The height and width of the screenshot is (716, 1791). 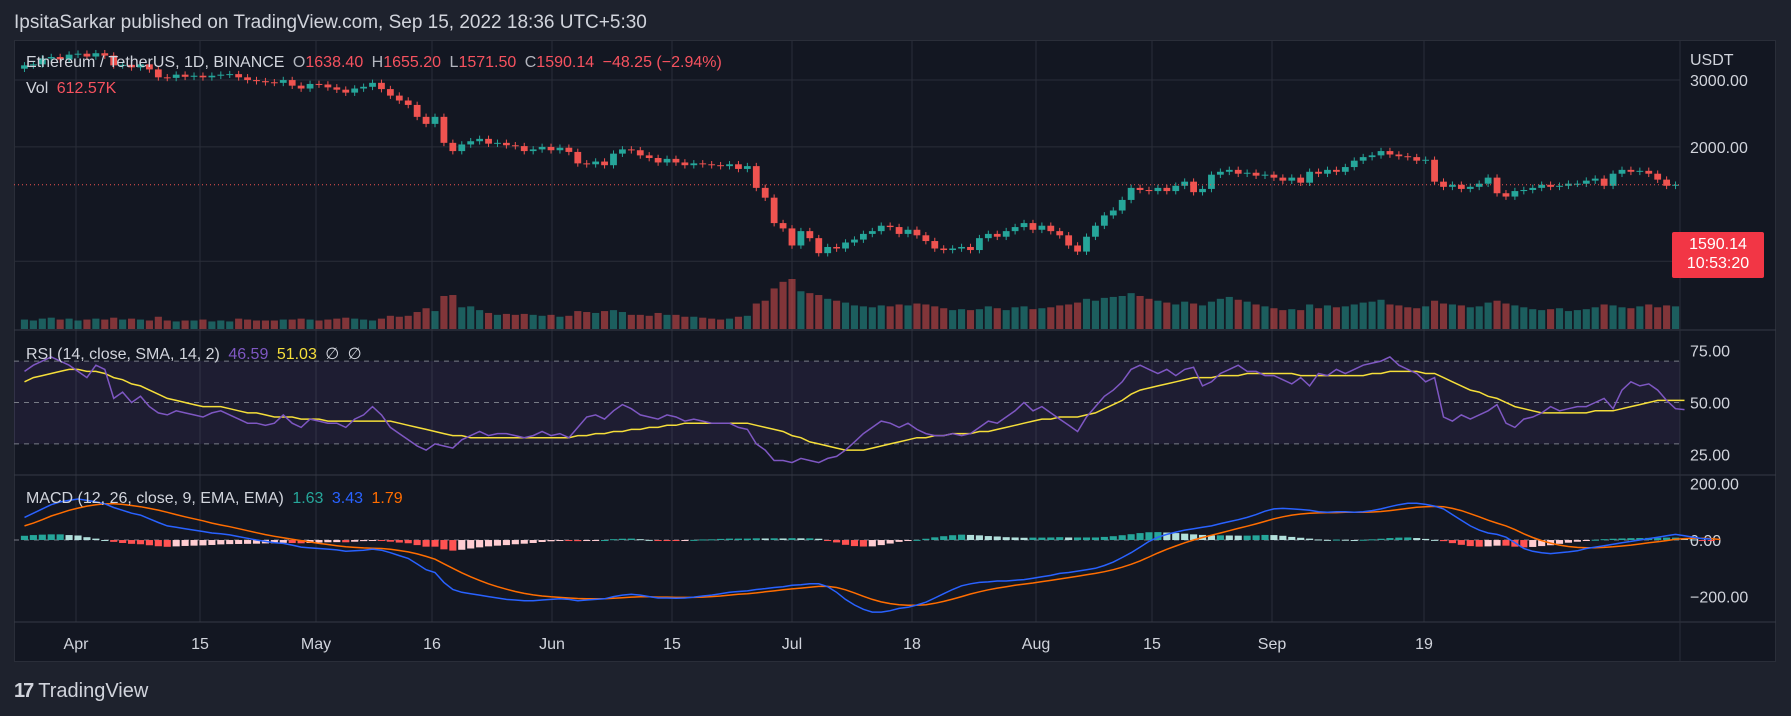 I want to click on symbol-title: Ethereum / TetherUS, 1D, BINANCE, so click(x=155, y=62).